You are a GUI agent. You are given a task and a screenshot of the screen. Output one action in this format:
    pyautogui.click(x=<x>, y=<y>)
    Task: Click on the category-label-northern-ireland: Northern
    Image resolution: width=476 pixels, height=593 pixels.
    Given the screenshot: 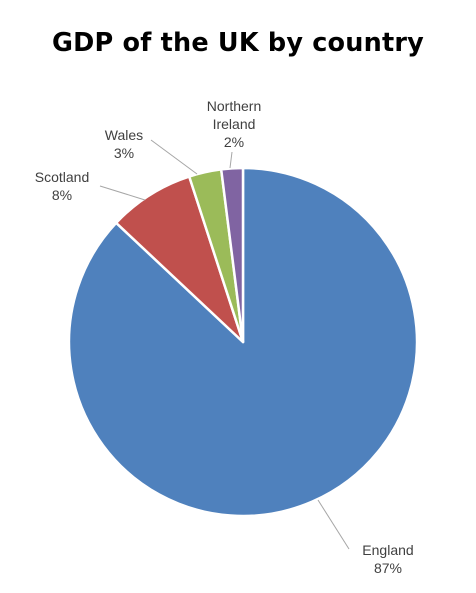 What is the action you would take?
    pyautogui.click(x=234, y=106)
    